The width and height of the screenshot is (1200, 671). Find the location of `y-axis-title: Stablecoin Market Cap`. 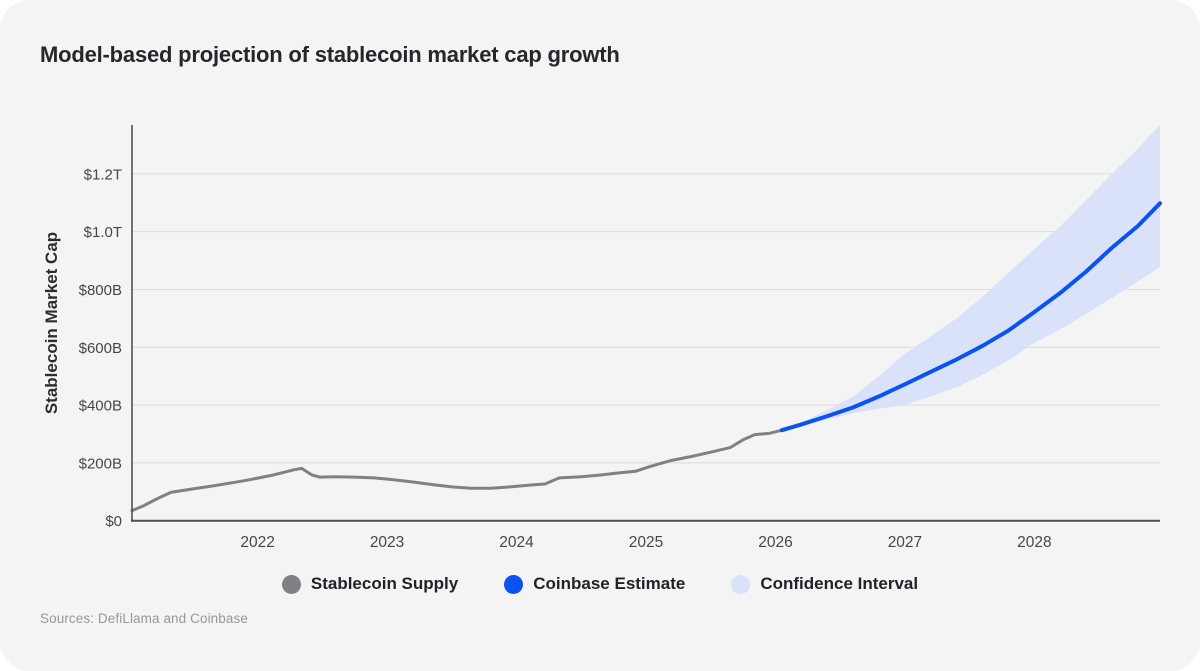

y-axis-title: Stablecoin Market Cap is located at coordinates (51, 323).